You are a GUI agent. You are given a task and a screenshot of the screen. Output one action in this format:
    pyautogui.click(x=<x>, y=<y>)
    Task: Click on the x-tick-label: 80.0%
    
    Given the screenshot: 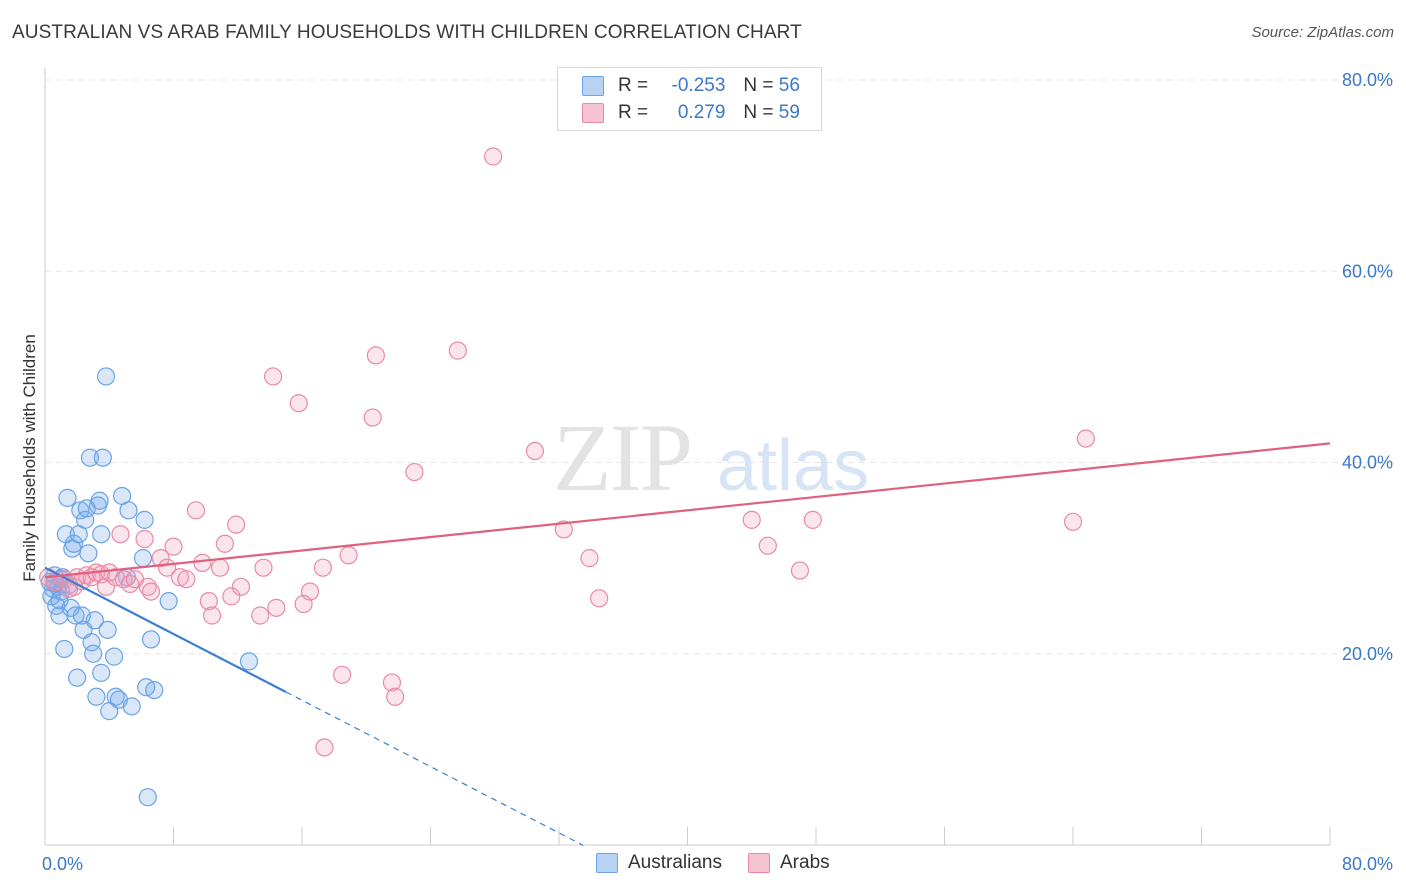 What is the action you would take?
    pyautogui.click(x=1367, y=864)
    